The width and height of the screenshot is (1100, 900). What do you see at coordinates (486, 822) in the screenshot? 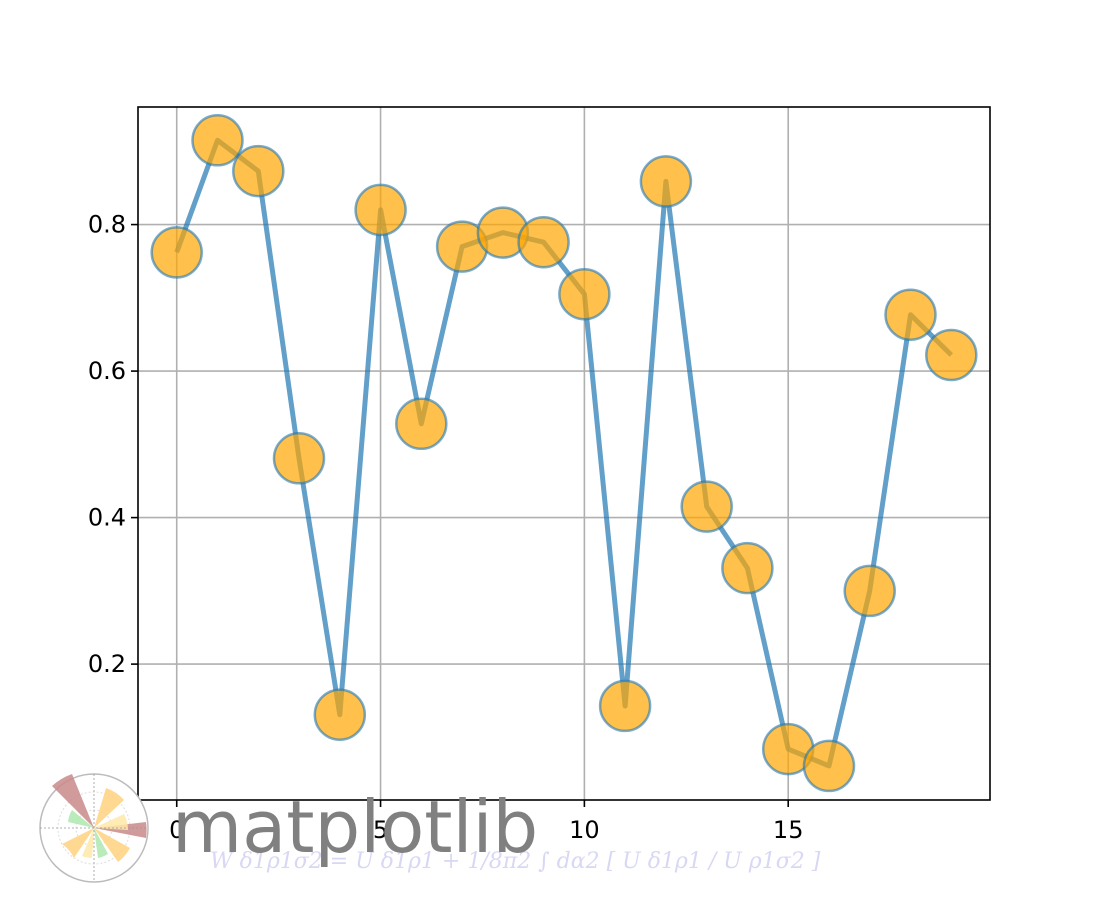
I see `x-axis-ticks: 0 5 10 15` at bounding box center [486, 822].